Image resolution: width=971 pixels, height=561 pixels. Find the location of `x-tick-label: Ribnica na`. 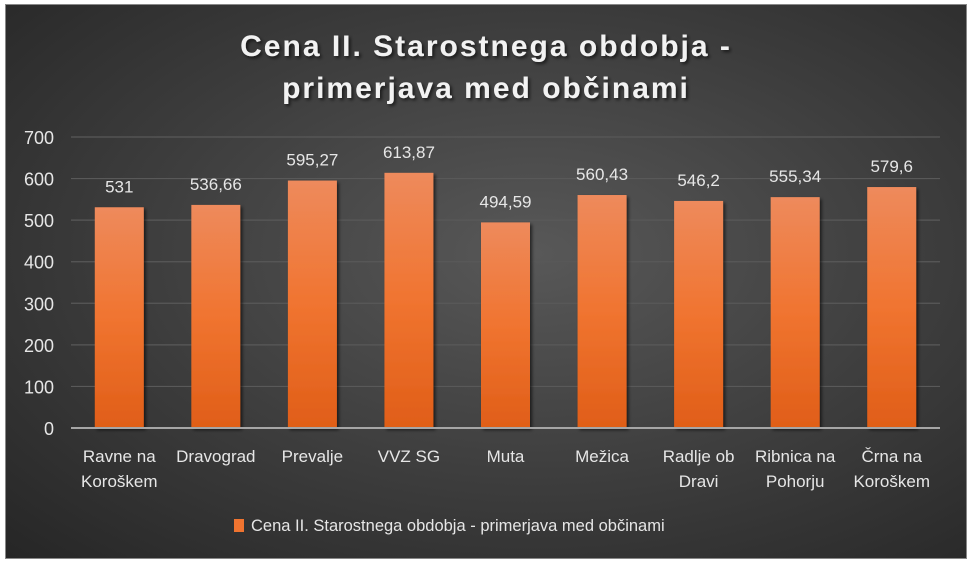

x-tick-label: Ribnica na is located at coordinates (795, 456).